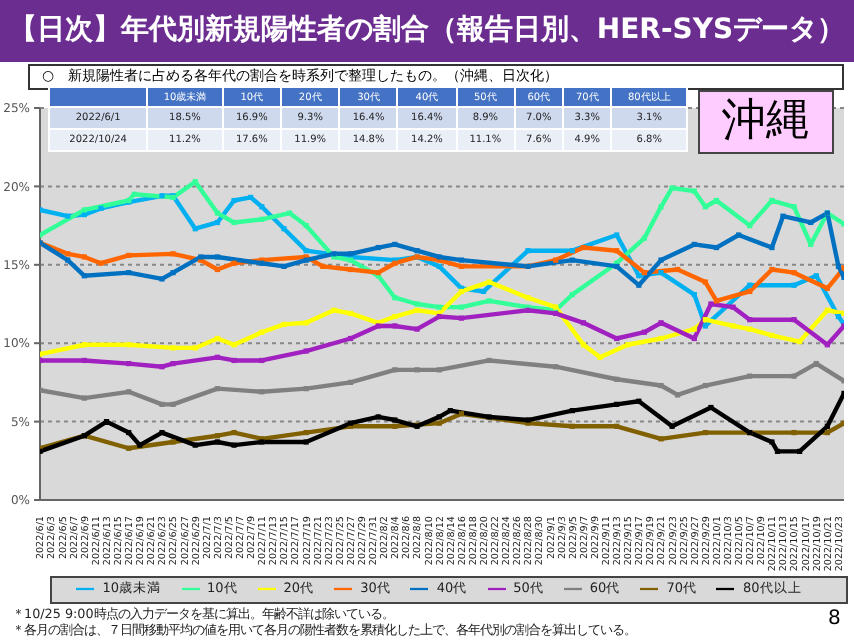  I want to click on annotation: 沖縄, so click(766, 122).